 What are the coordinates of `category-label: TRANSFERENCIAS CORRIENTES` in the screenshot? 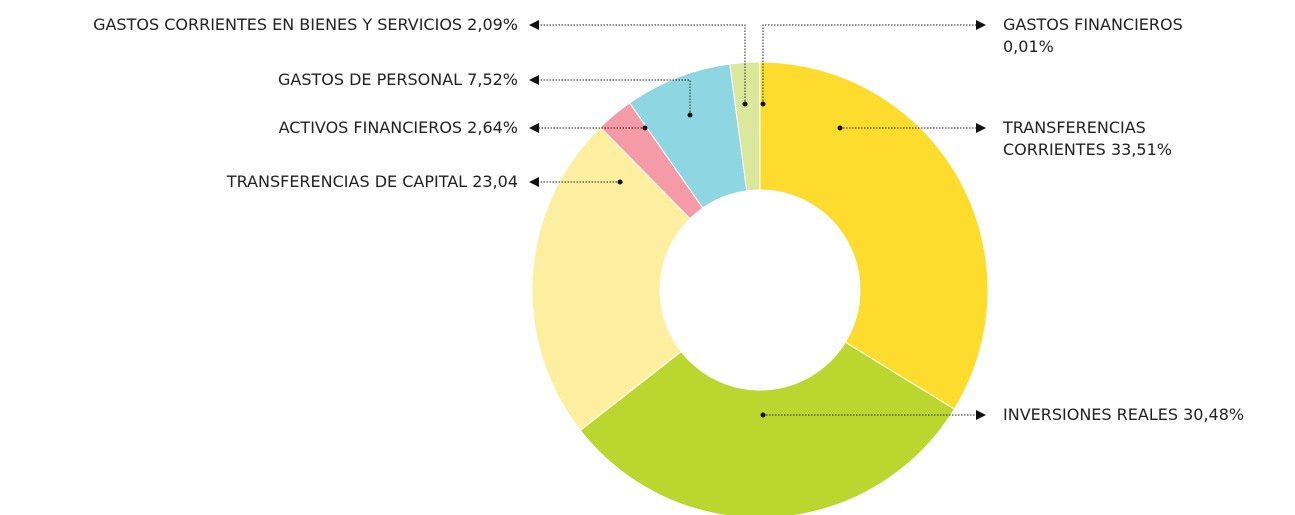 It's located at (1074, 138).